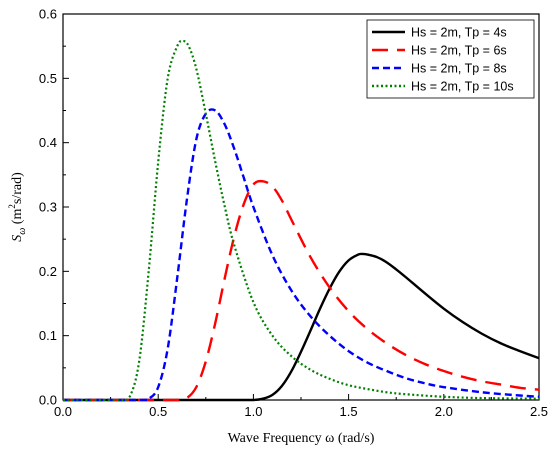  Describe the element at coordinates (17, 238) in the screenshot. I see `y-axis-title-variable: S` at that location.